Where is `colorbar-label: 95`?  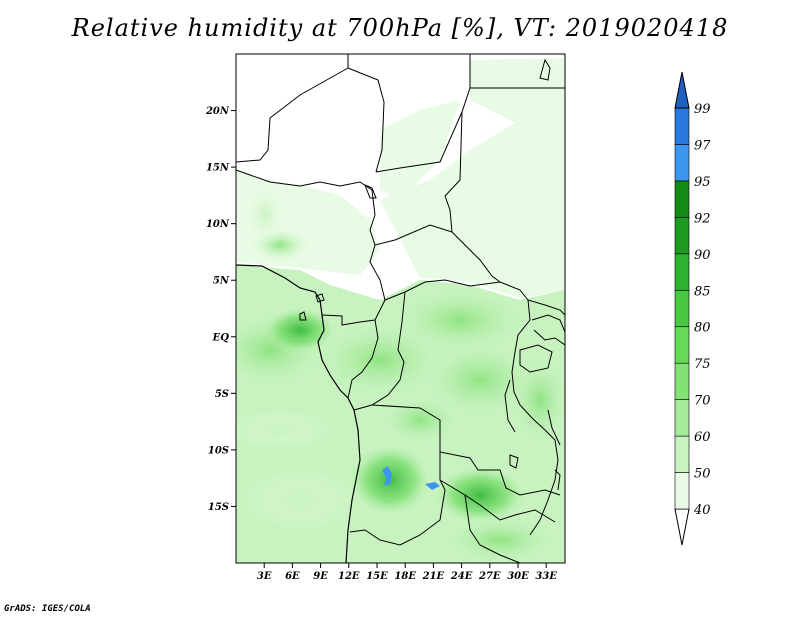
colorbar-label: 95 is located at coordinates (702, 182).